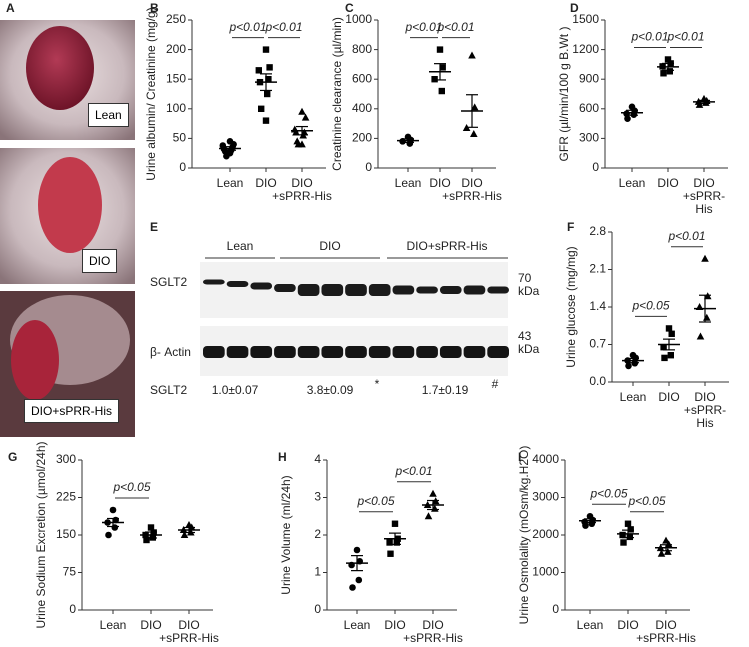 The image size is (749, 647). What do you see at coordinates (317, 534) in the screenshot?
I see `y-tick-label: 2` at bounding box center [317, 534].